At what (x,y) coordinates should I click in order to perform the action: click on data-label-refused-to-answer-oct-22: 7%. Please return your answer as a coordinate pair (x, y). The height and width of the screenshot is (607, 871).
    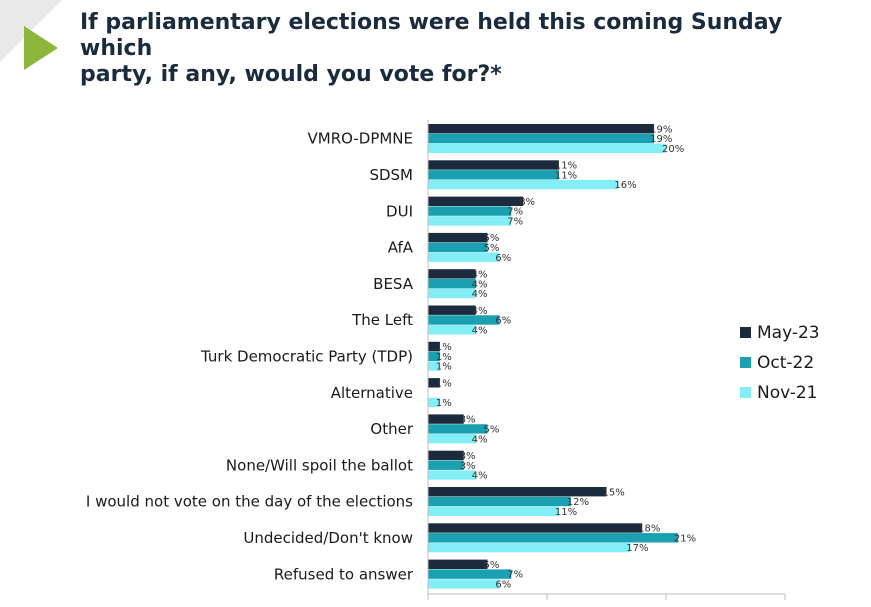
    Looking at the image, I should click on (515, 575).